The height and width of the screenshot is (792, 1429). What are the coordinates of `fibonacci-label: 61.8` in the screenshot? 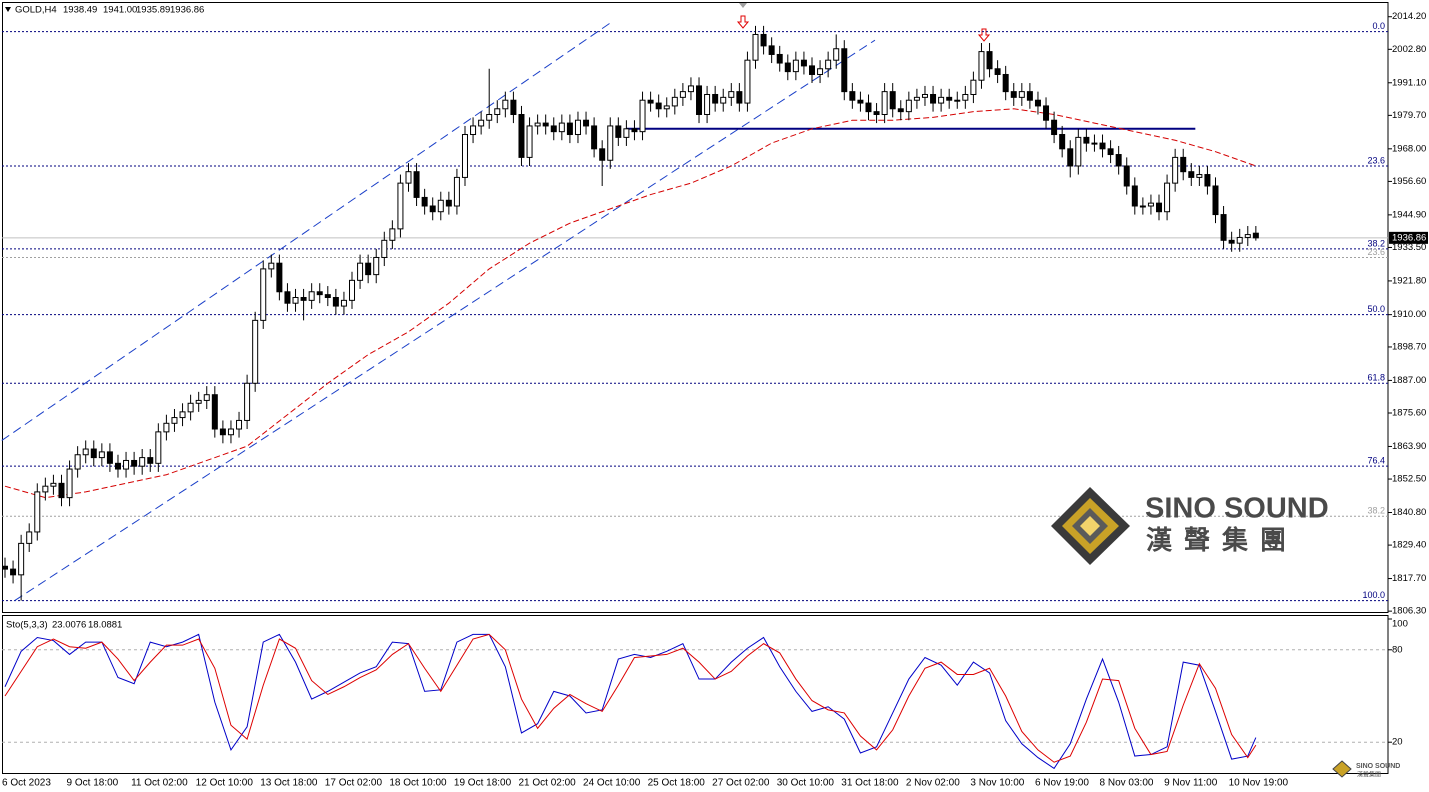 It's located at (1376, 378).